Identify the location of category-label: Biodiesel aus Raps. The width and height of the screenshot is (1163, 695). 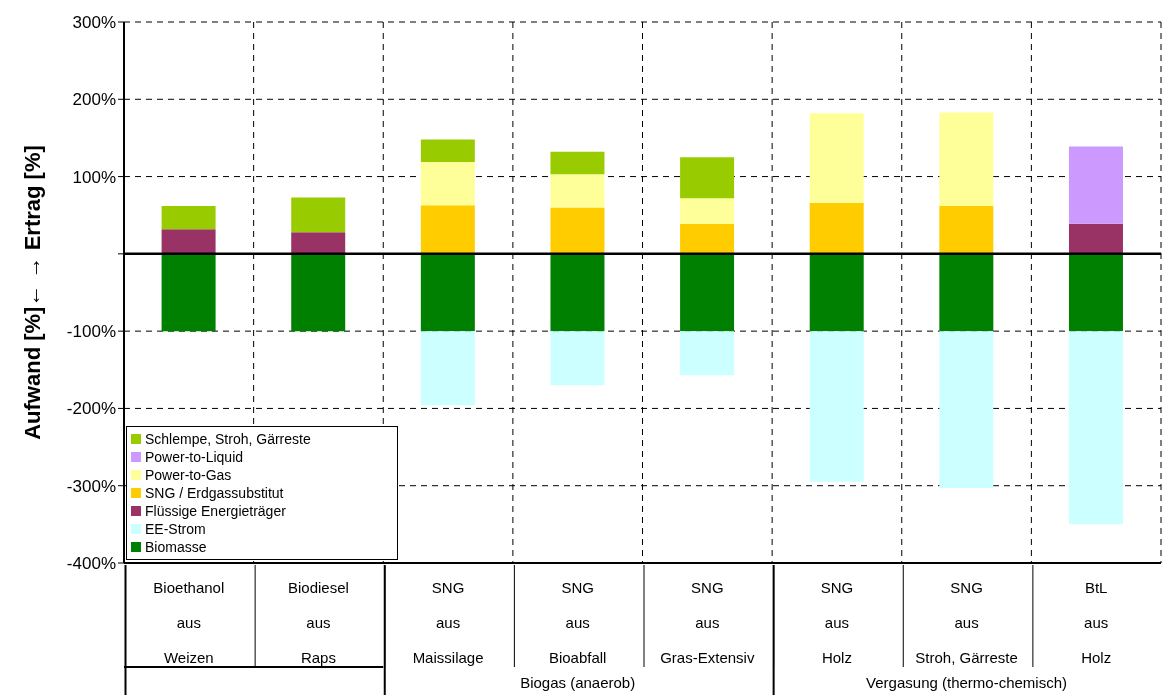
(318, 622).